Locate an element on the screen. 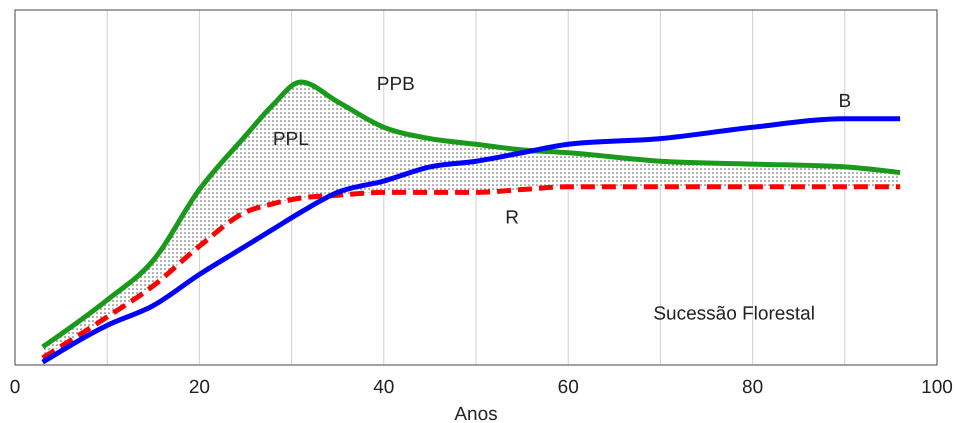 Image resolution: width=956 pixels, height=423 pixels. x-tick-label: 60 is located at coordinates (568, 387).